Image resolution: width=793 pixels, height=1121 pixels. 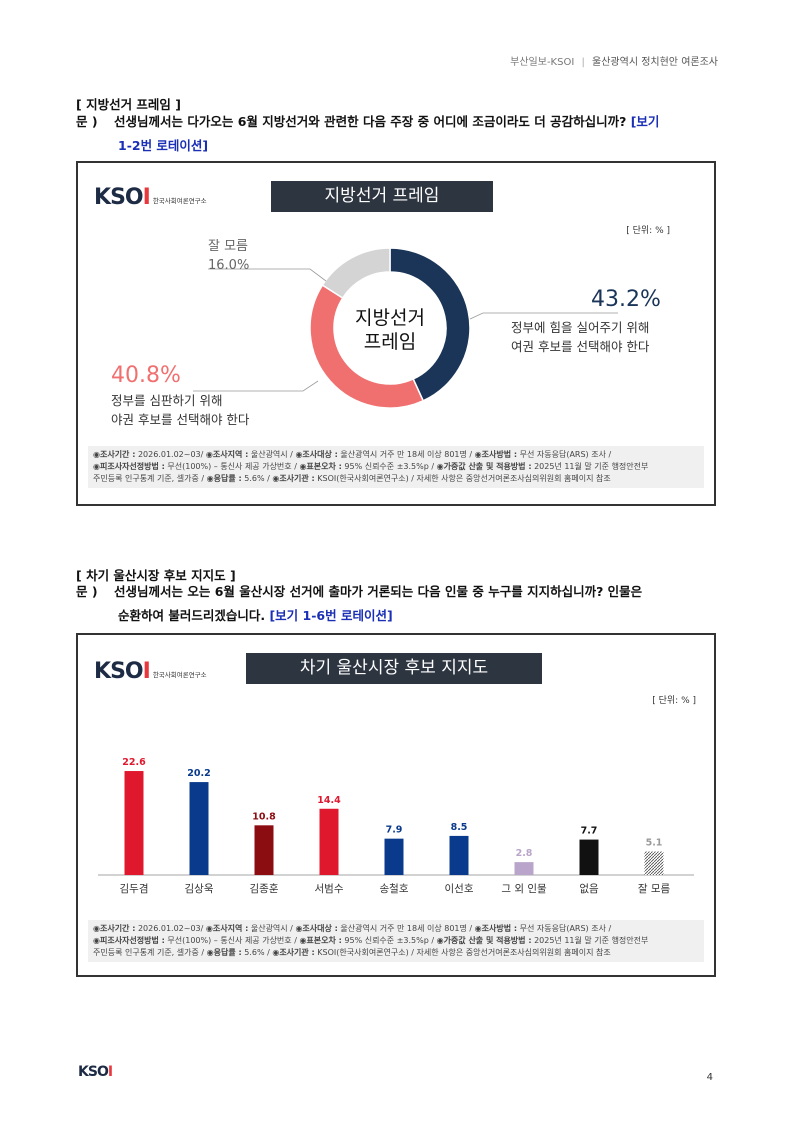 I want to click on x-tick-label: 송철호, so click(x=394, y=889).